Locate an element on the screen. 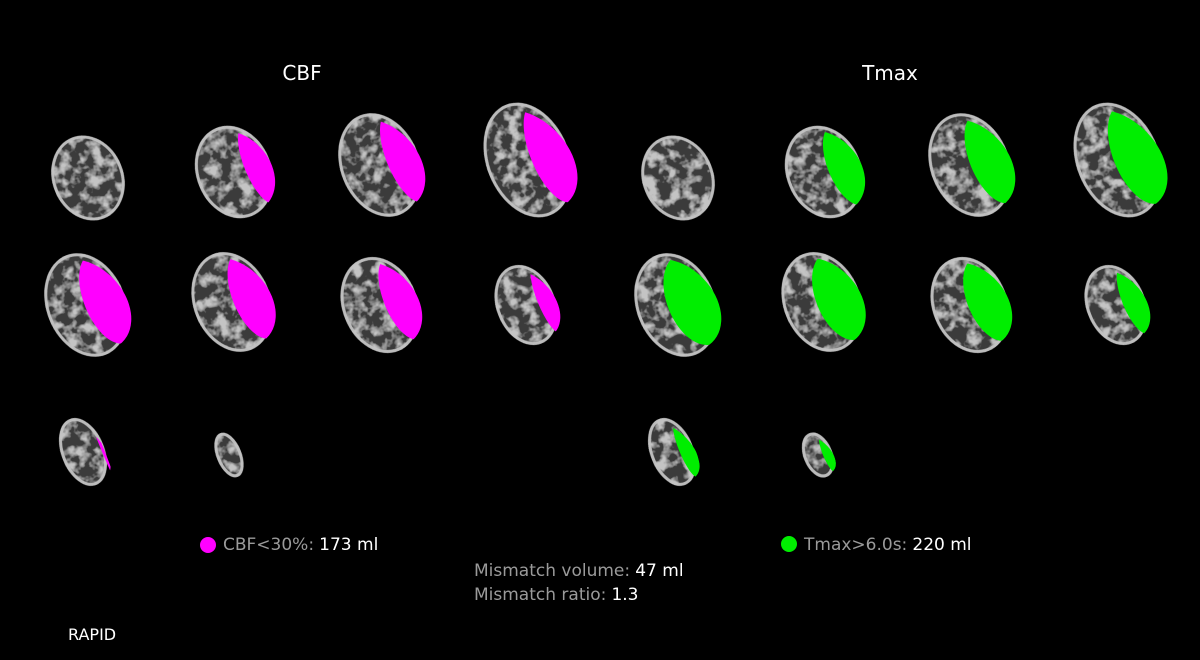 The width and height of the screenshot is (1200, 660). panel-title: Tmax is located at coordinates (889, 73).